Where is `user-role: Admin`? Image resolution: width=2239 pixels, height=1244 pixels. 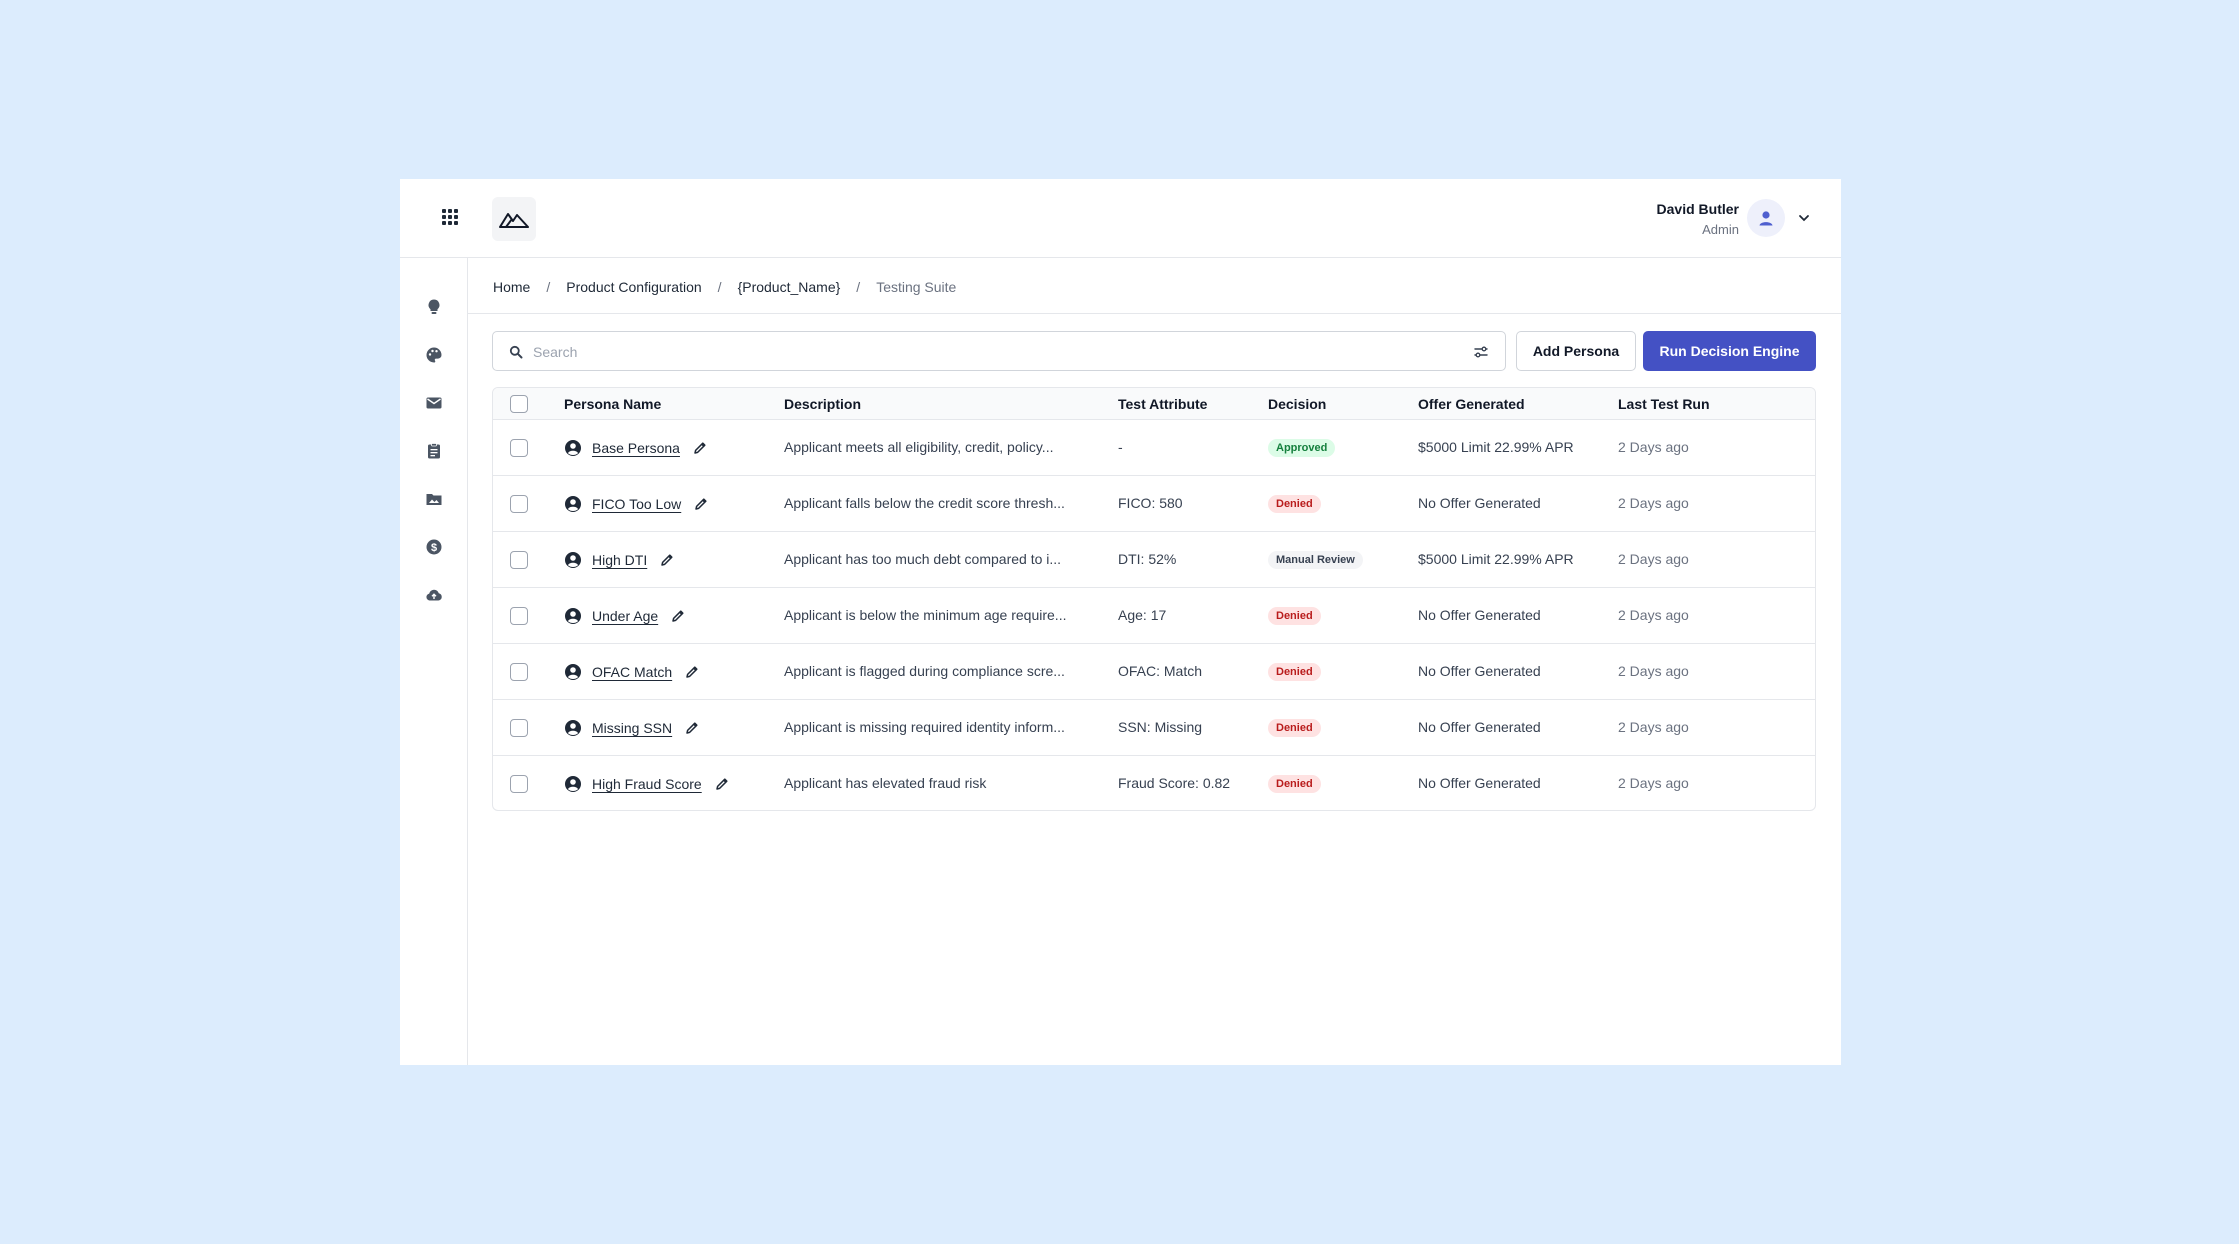
user-role: Admin is located at coordinates (1720, 229).